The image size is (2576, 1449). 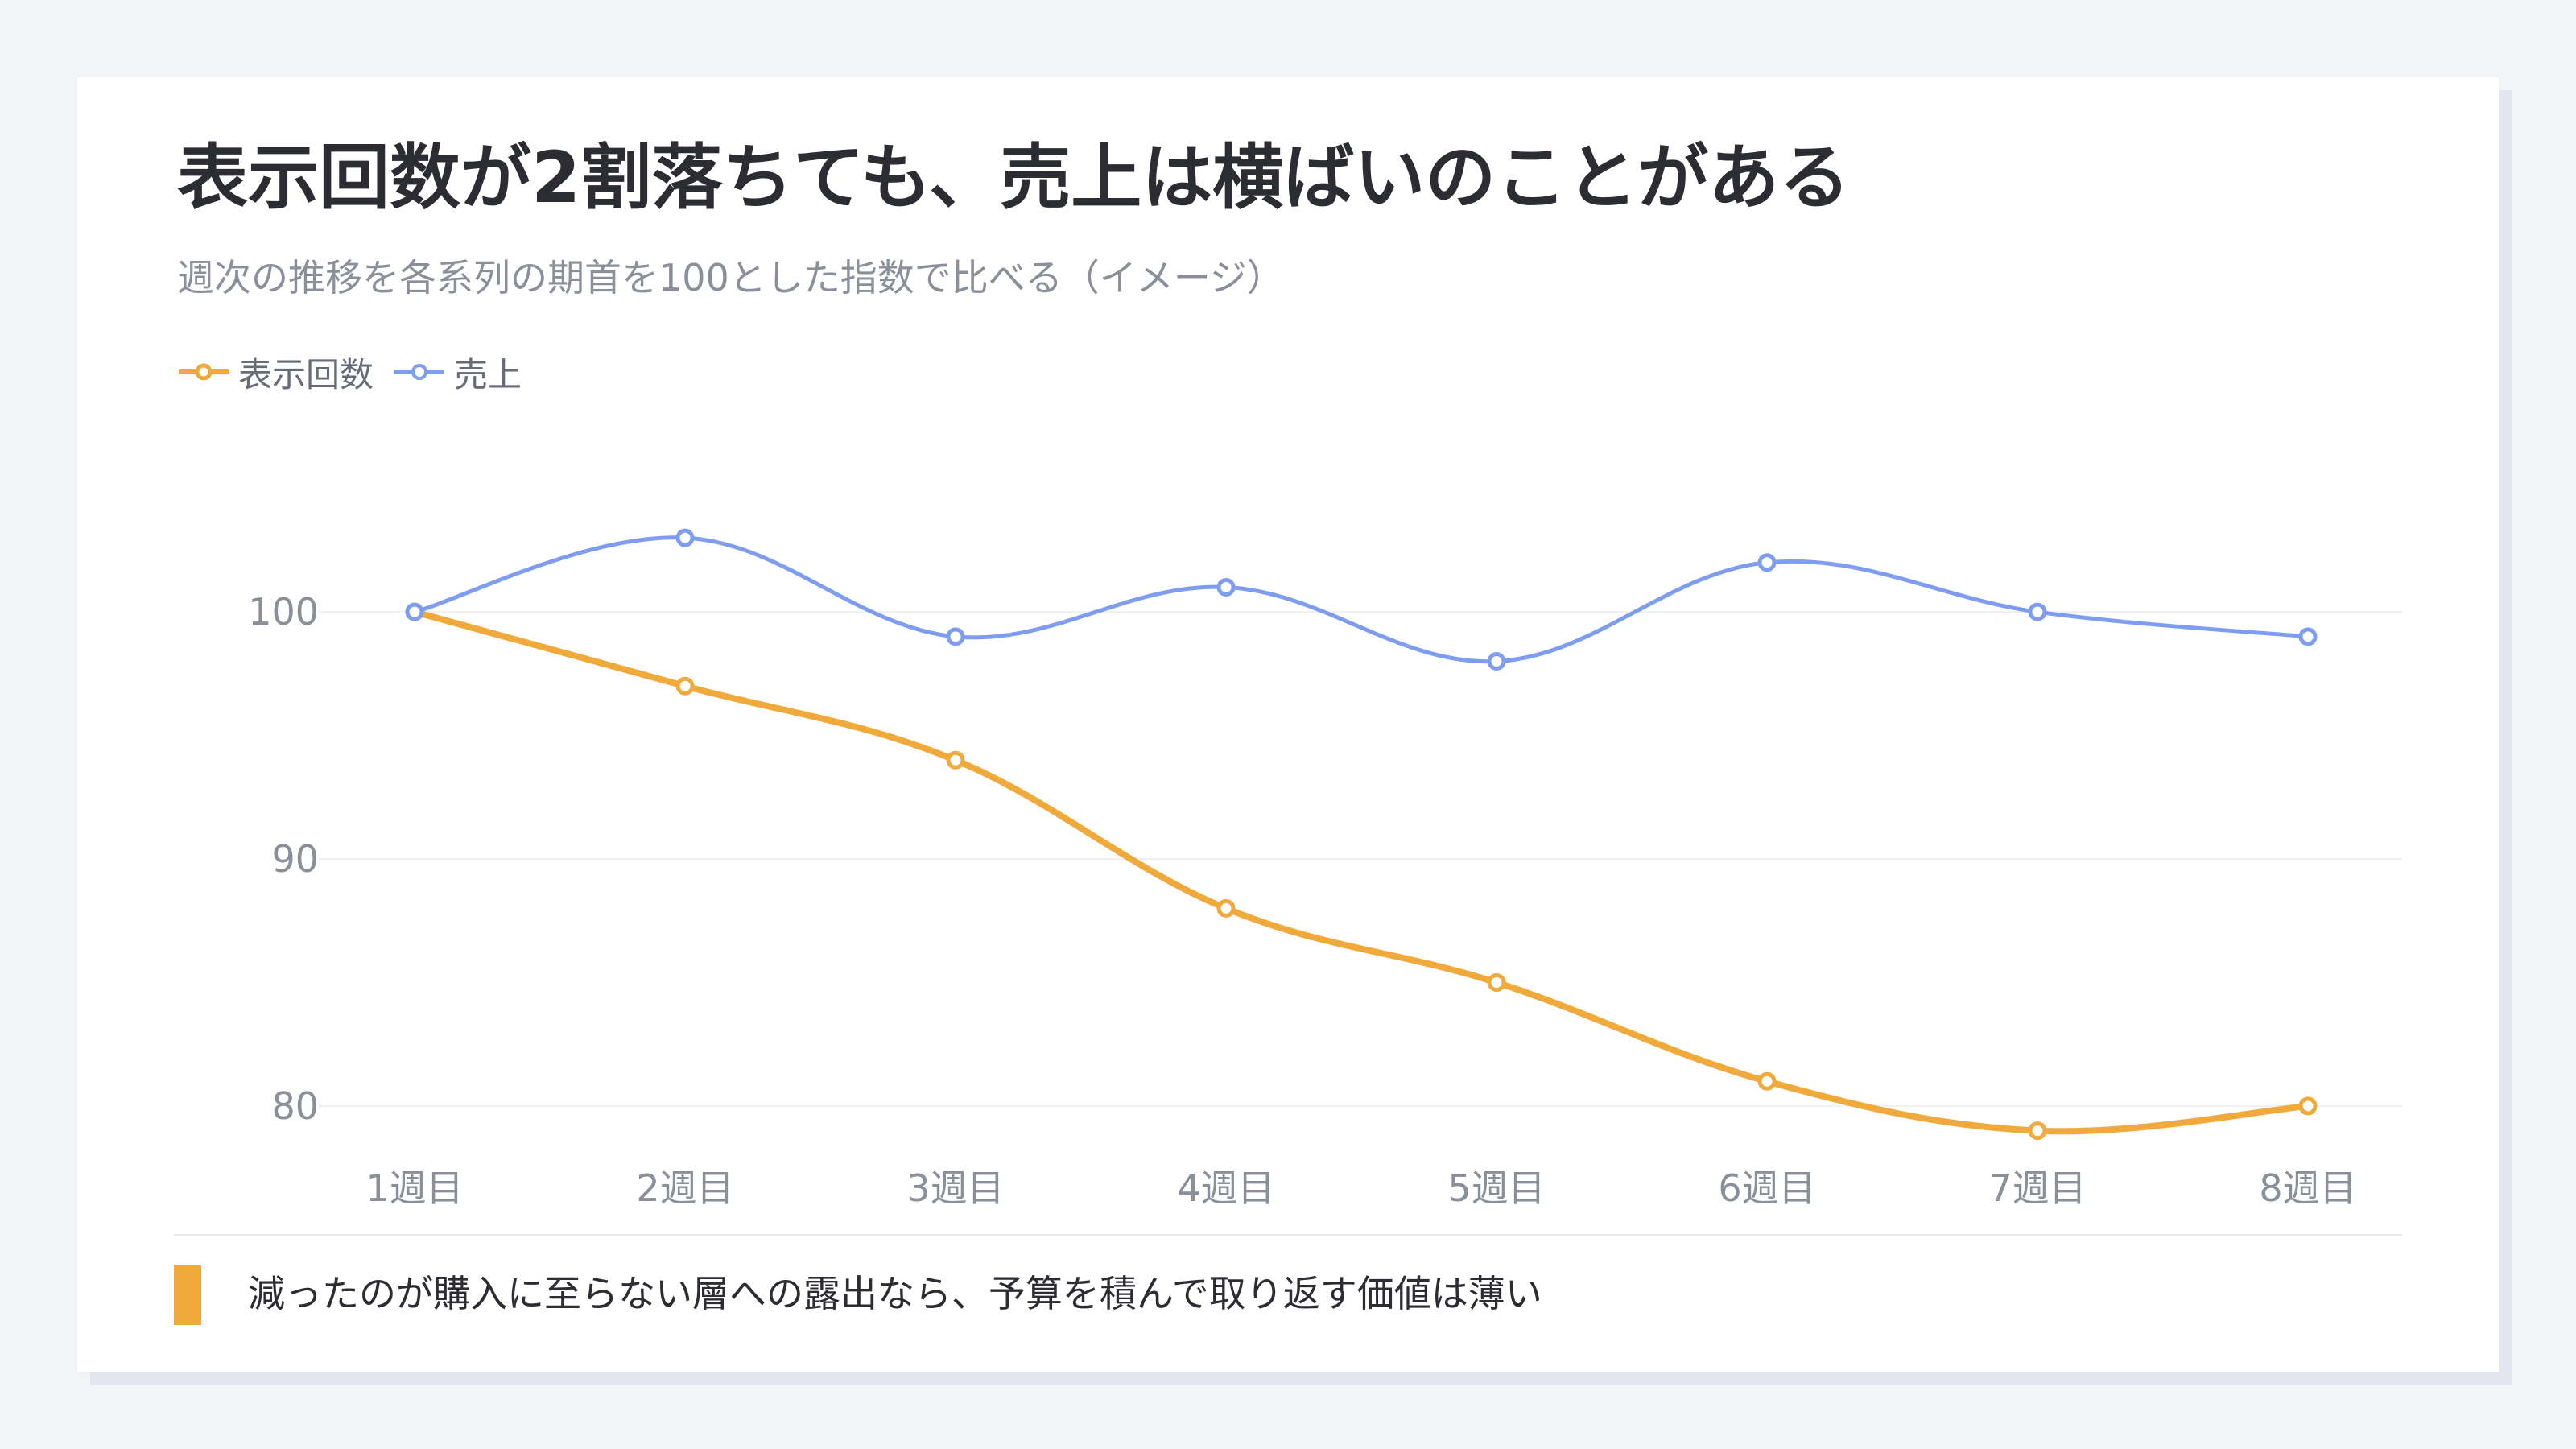 I want to click on x-tick-label-2: 2週目, so click(x=684, y=1188).